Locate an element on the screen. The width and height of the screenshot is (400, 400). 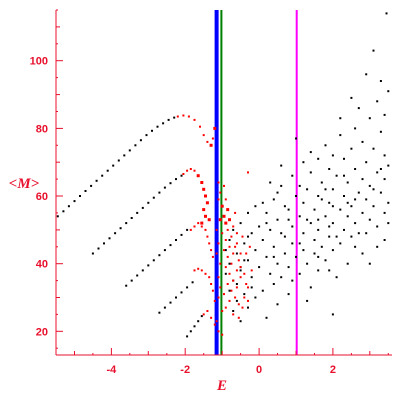
y-tick-label-100: 100 is located at coordinates (39, 62).